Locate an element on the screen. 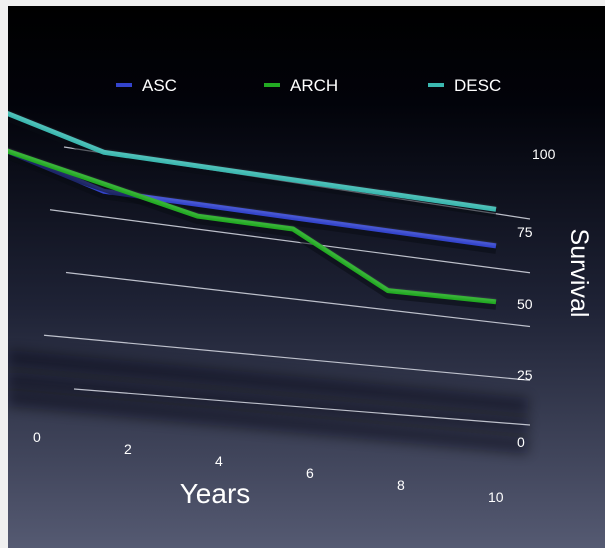 This screenshot has height=548, width=605. y-tick-50: 50 is located at coordinates (525, 304).